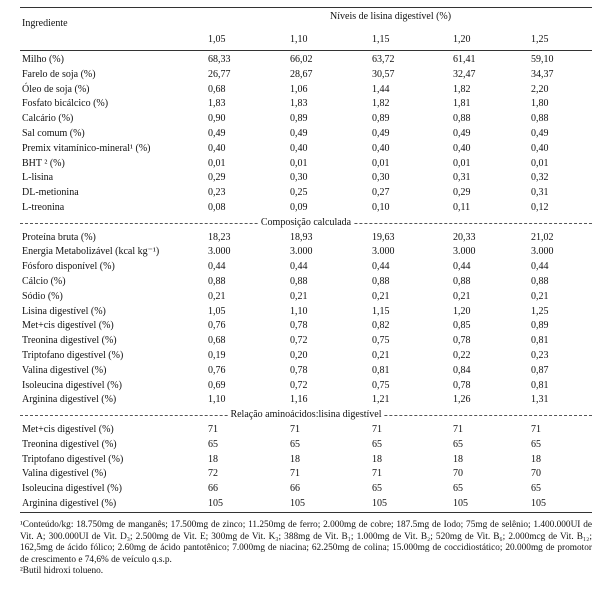 This screenshot has height=589, width=600. I want to click on row-label: Met+cis digestível (%), so click(68, 429).